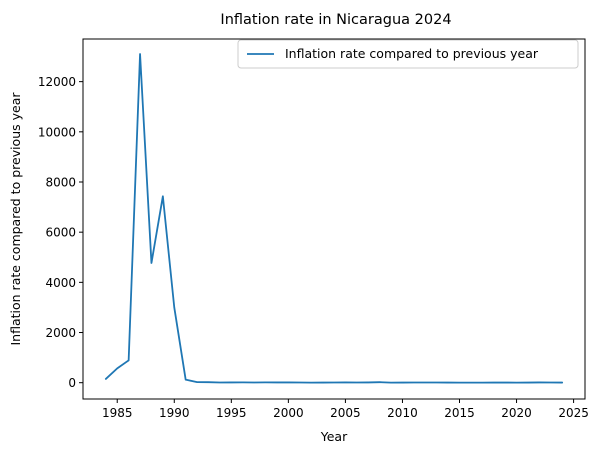 The height and width of the screenshot is (459, 595). I want to click on x-tick-label: 1990, so click(174, 413).